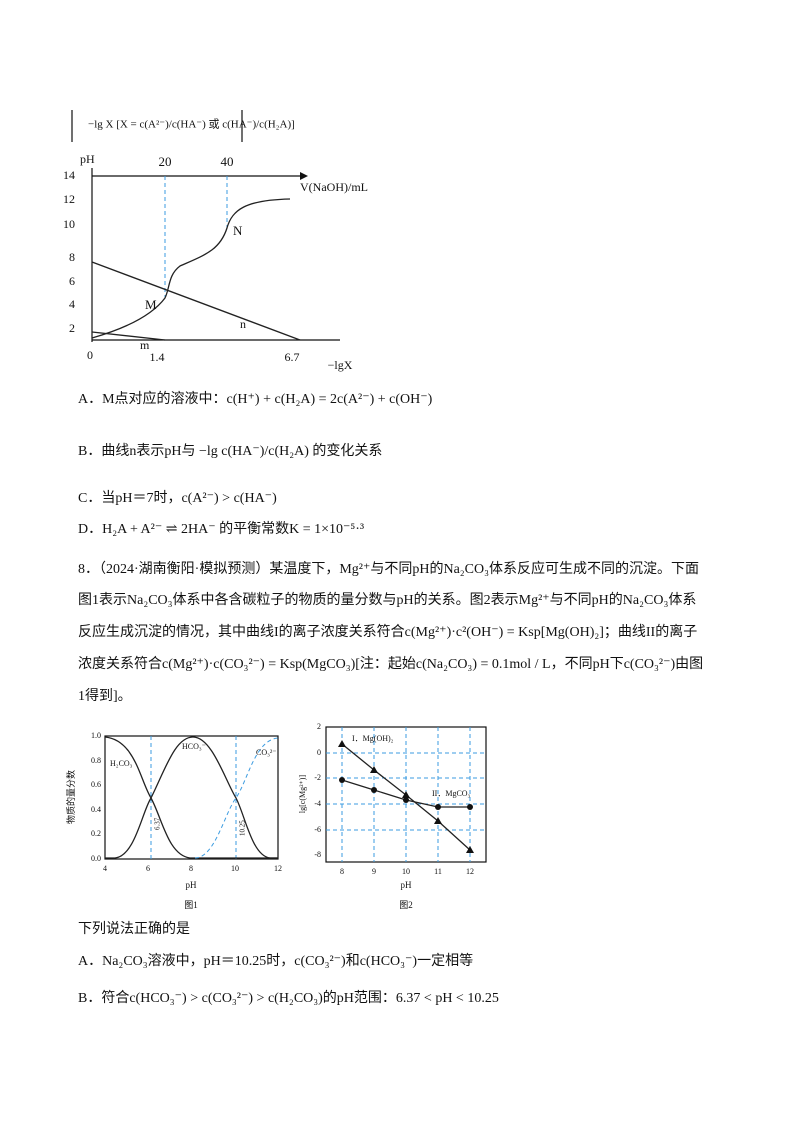  Describe the element at coordinates (266, 752) in the screenshot. I see `species-label: CO₃²⁻` at that location.